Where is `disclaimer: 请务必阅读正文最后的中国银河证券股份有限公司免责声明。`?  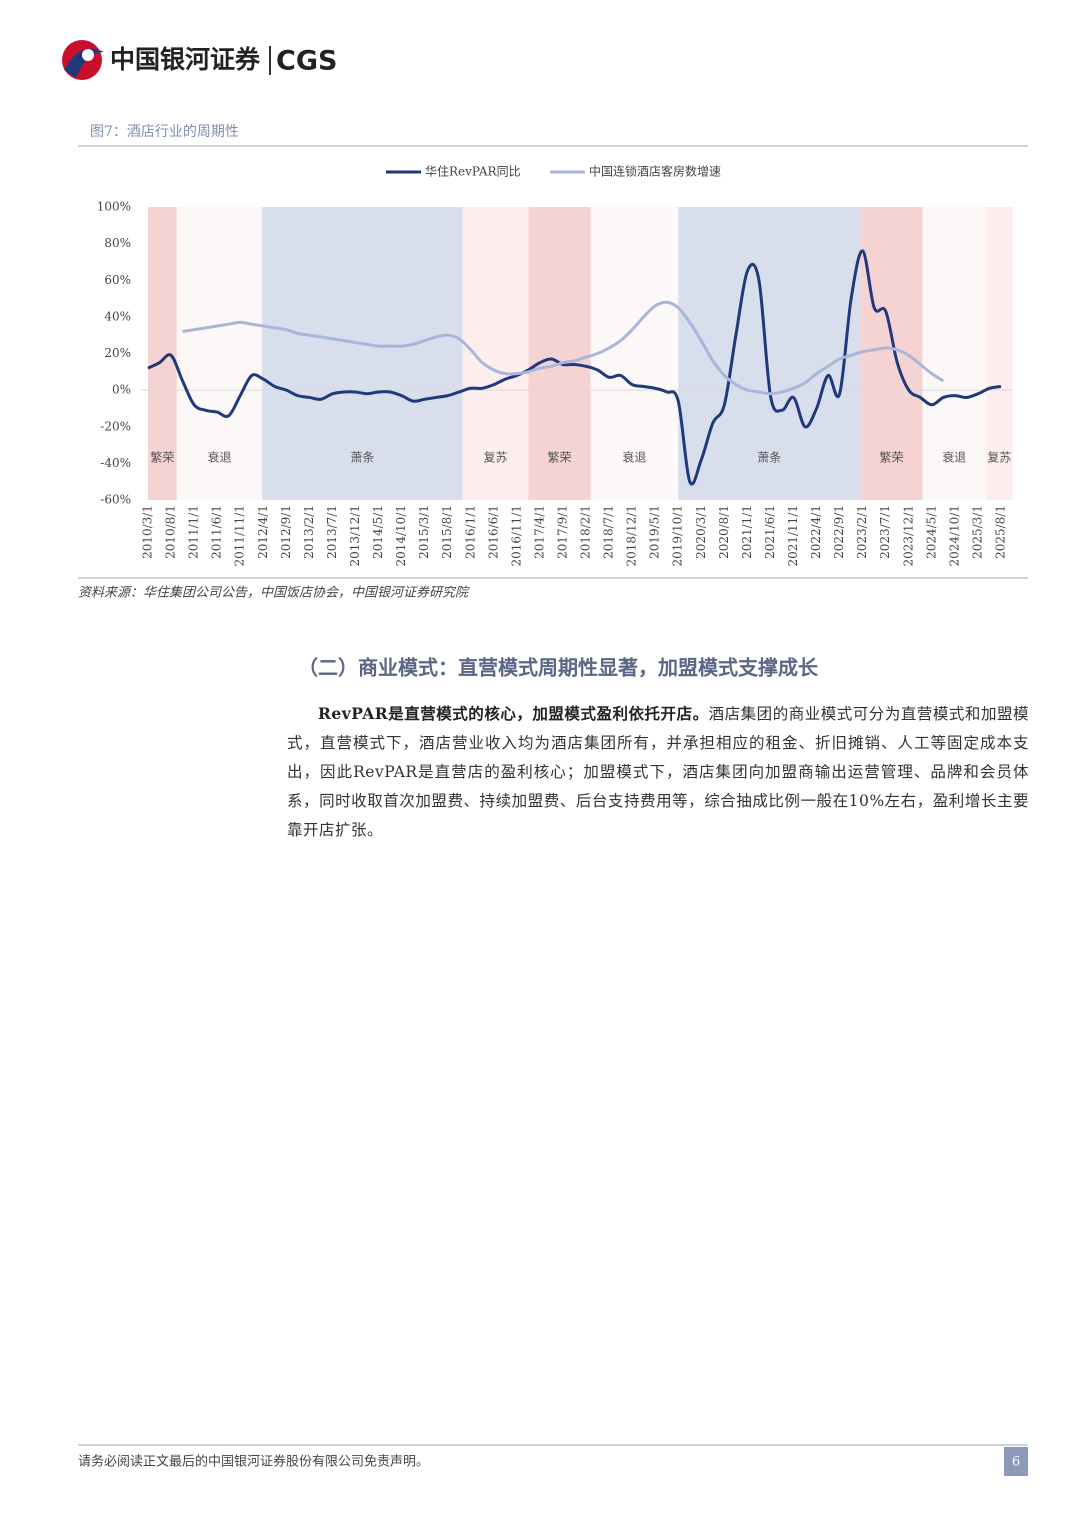 disclaimer: 请务必阅读正文最后的中国银河证券股份有限公司免责声明。 is located at coordinates (253, 1462).